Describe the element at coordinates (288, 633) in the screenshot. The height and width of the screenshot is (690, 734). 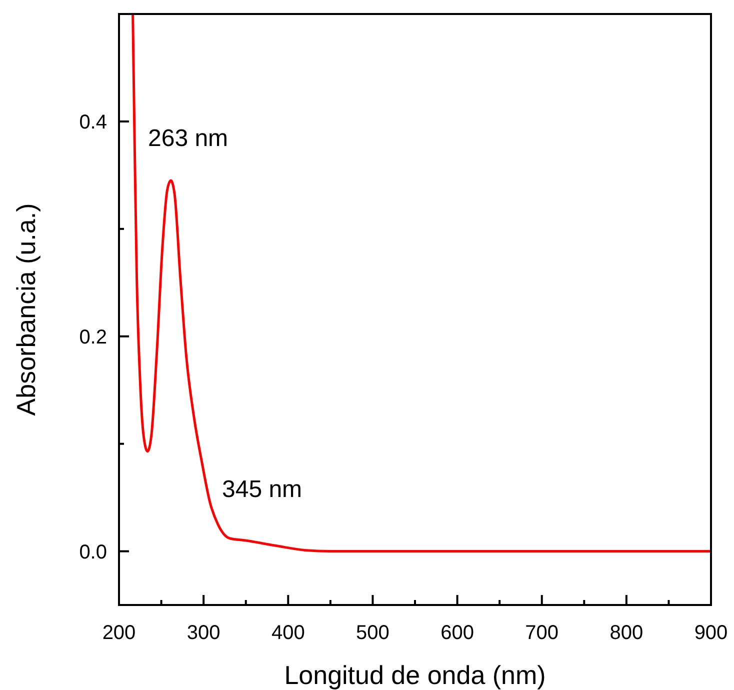
I see `x-tick-label: 400` at that location.